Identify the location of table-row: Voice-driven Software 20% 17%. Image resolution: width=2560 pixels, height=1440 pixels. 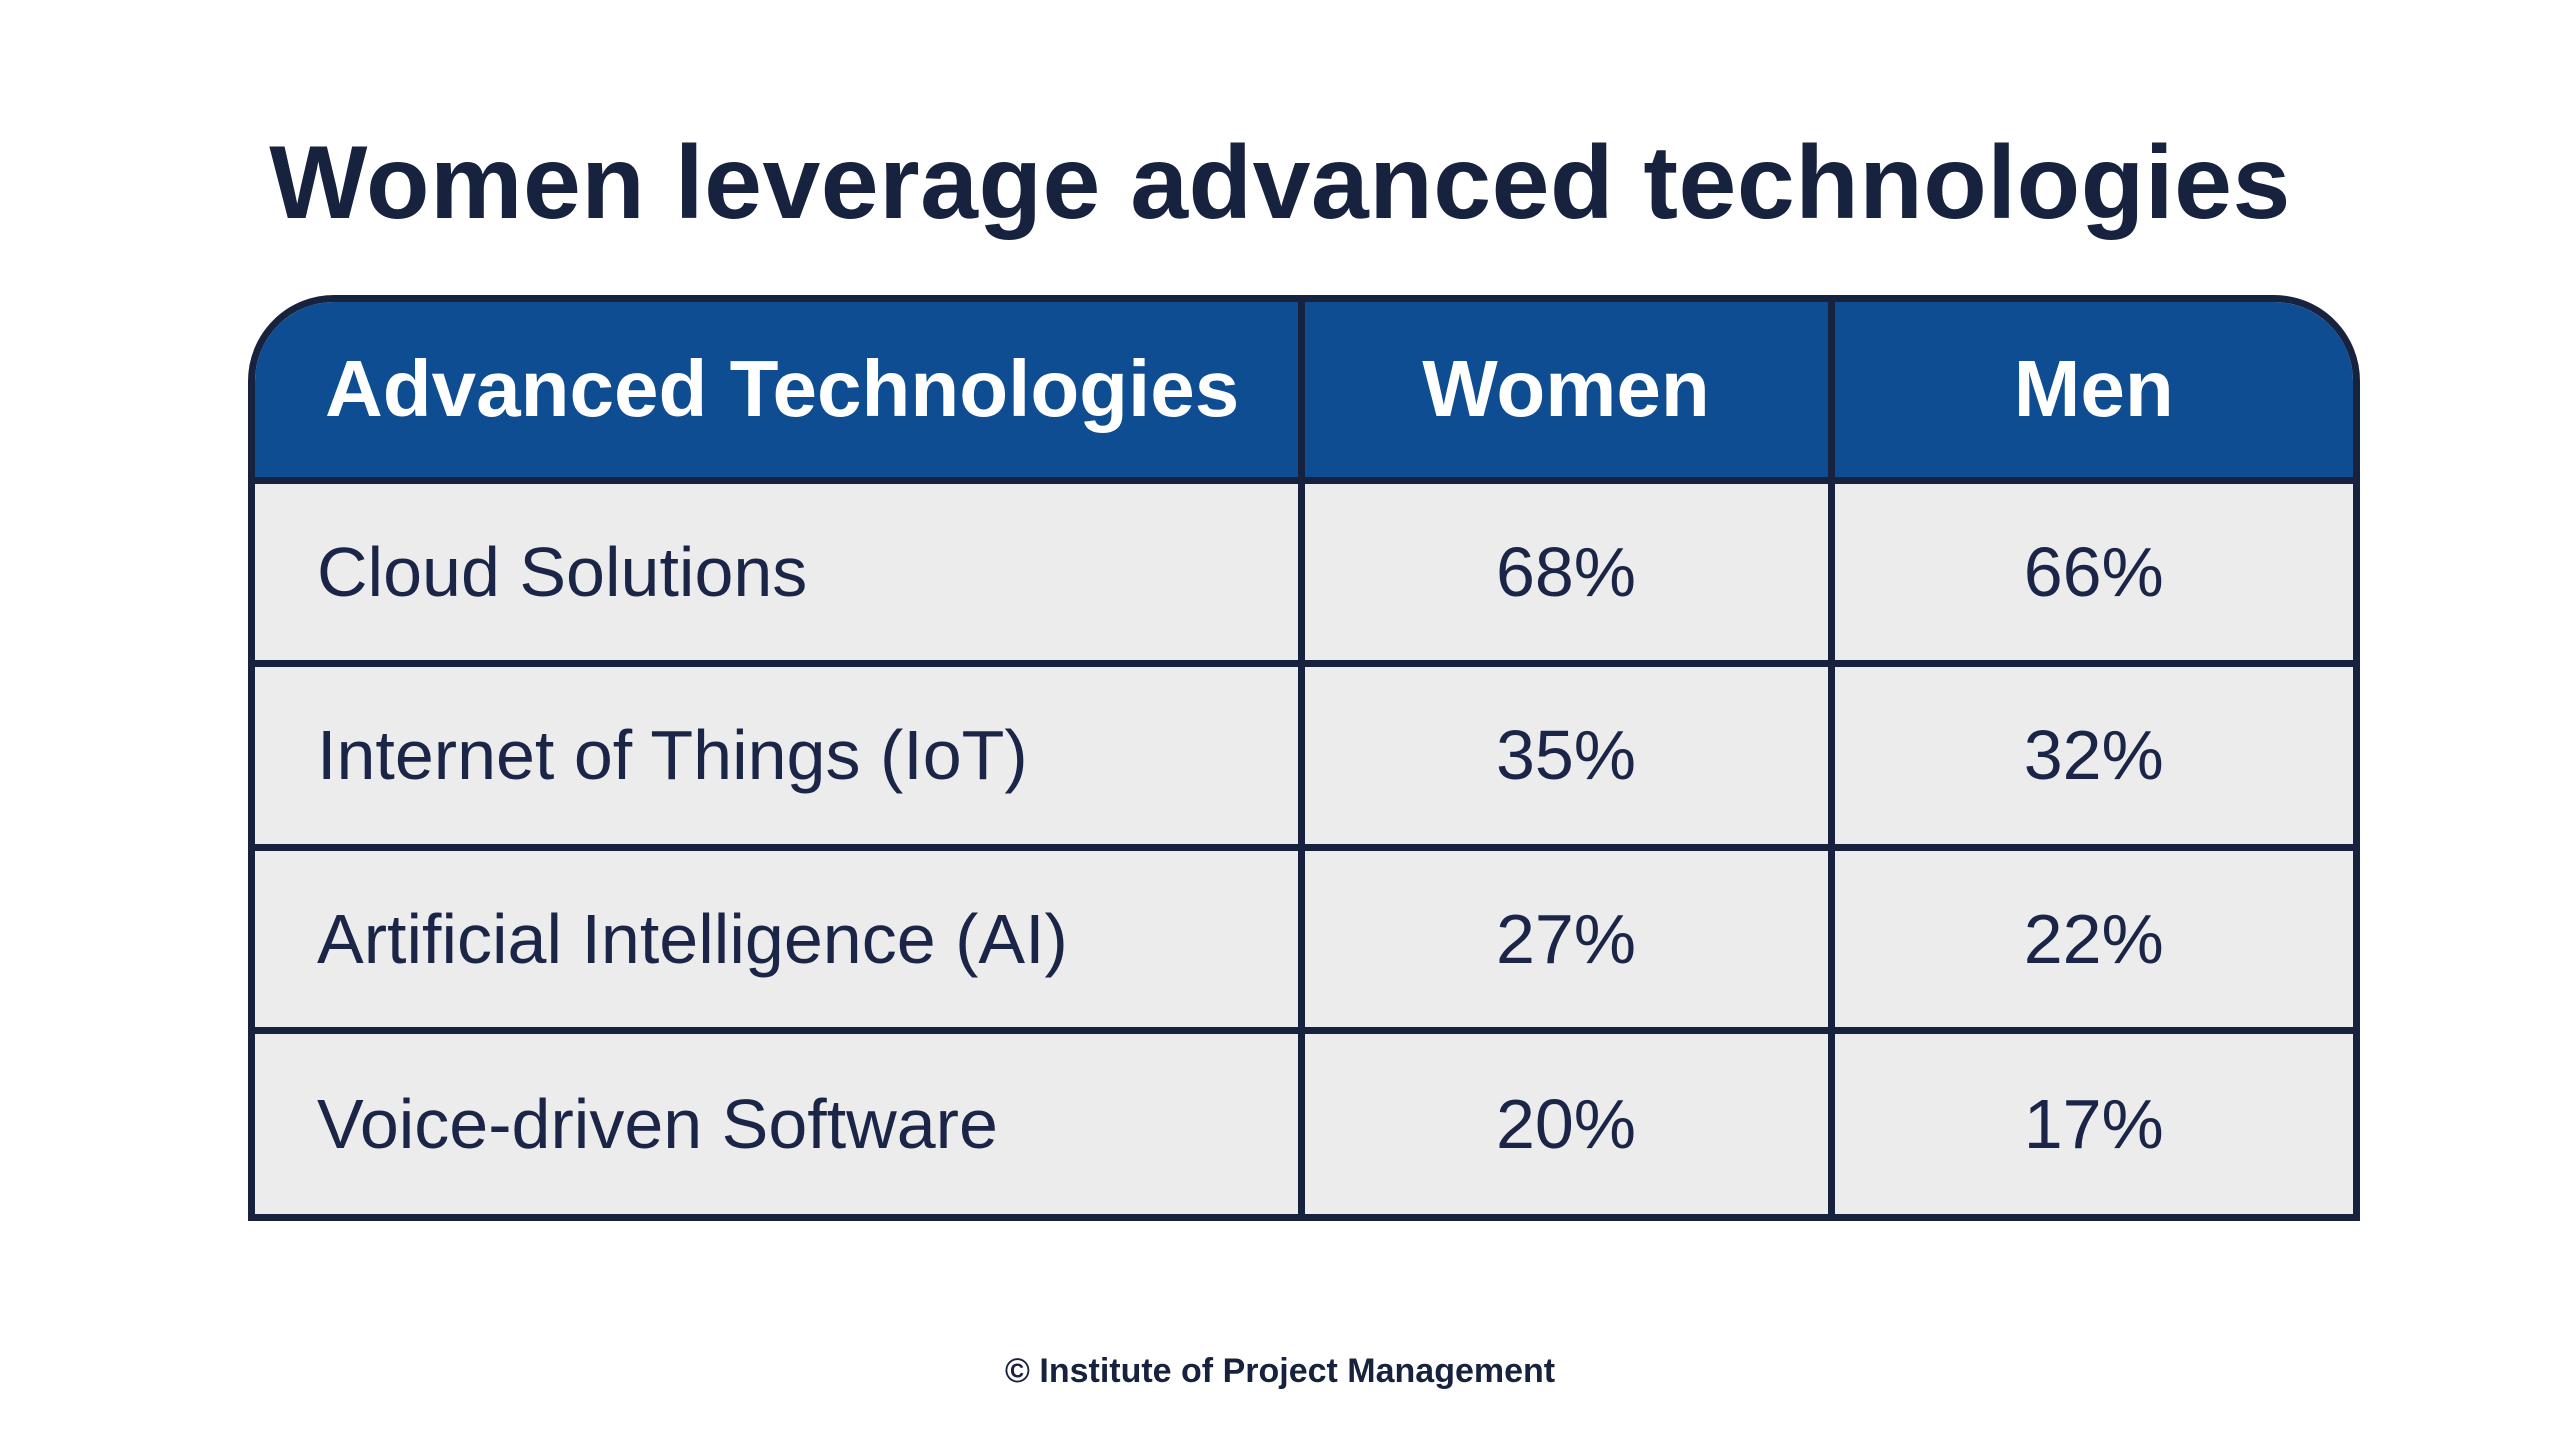
(1304, 1120).